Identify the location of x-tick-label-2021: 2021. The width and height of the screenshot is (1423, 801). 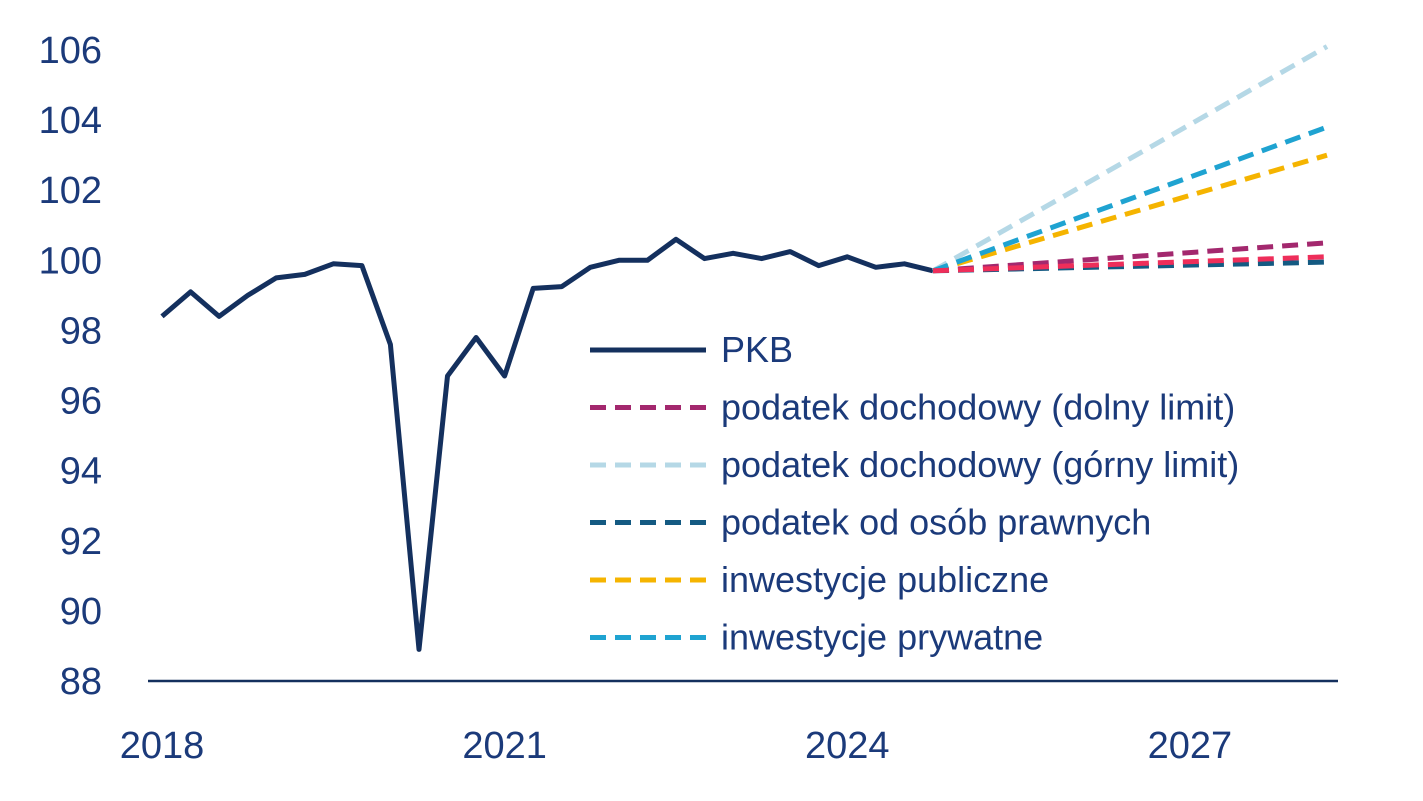
(504, 746).